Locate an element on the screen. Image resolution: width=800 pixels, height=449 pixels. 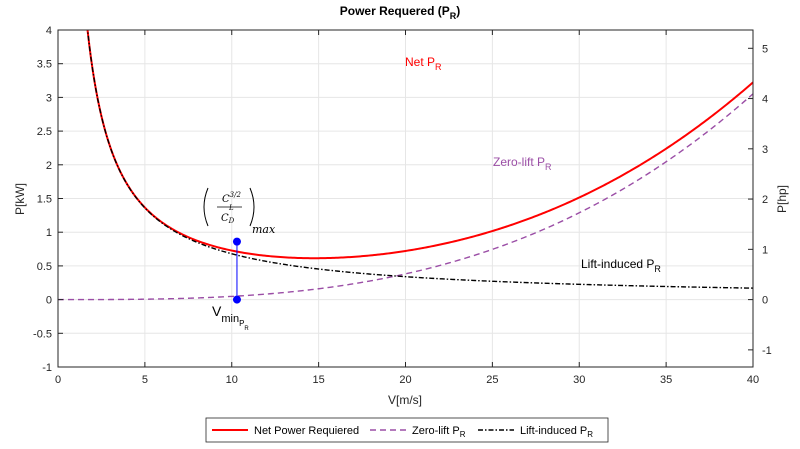
legend-label-zero-lift: Zero-lift PR is located at coordinates (439, 432).